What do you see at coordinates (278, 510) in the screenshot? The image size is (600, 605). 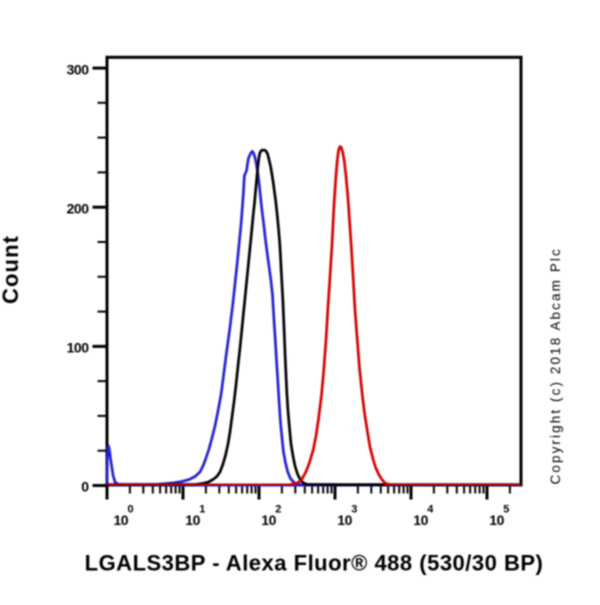 I see `svg-text: 2` at bounding box center [278, 510].